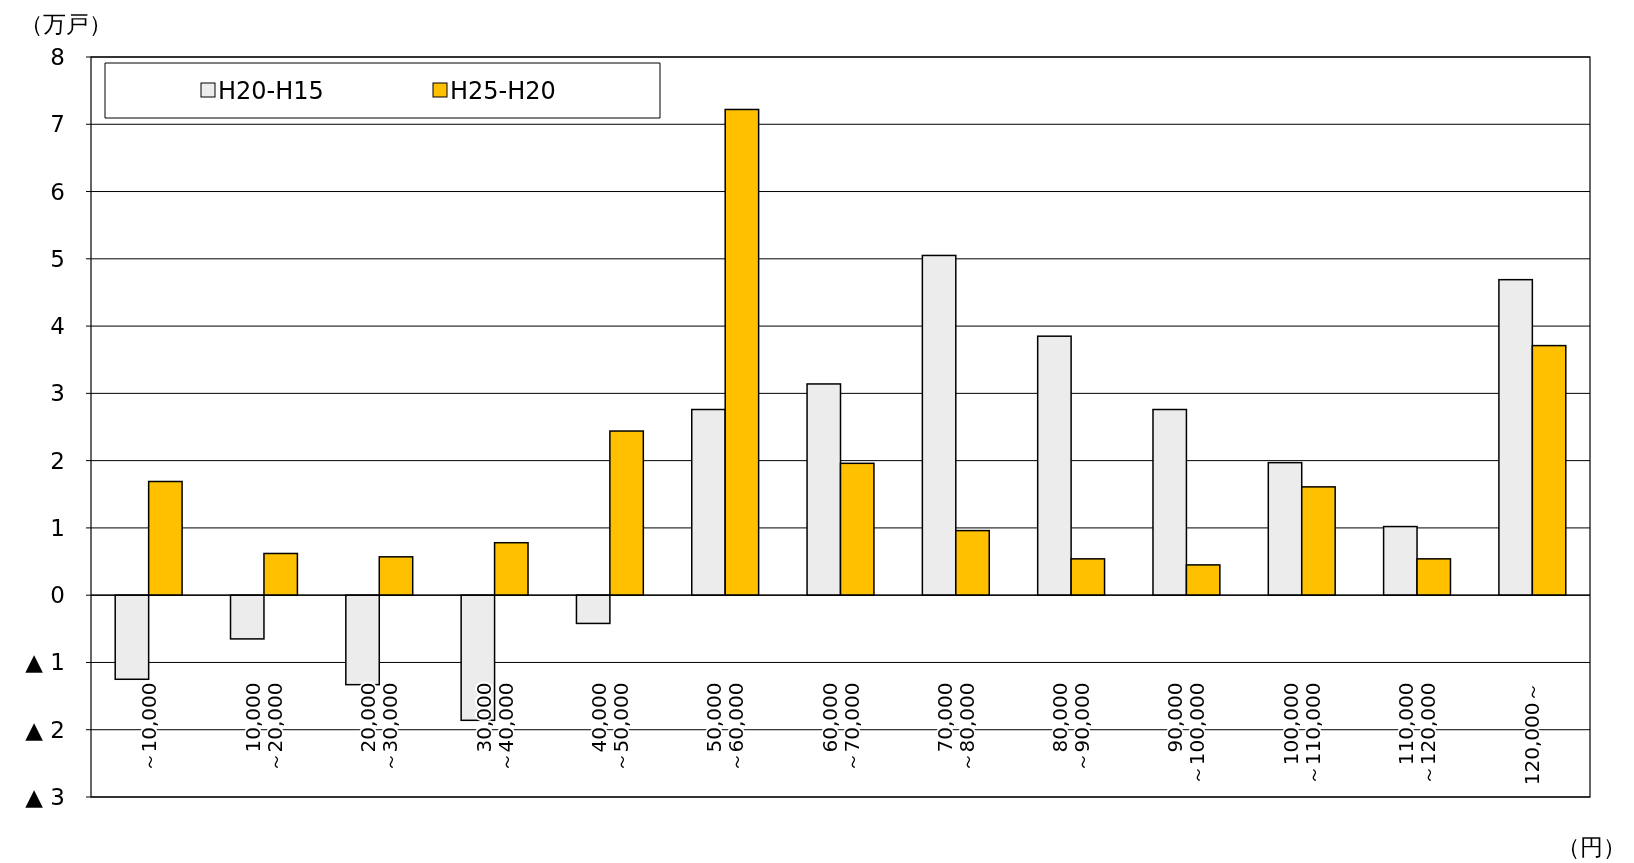 The width and height of the screenshot is (1634, 863). What do you see at coordinates (494, 727) in the screenshot?
I see `x-tick-label: 30,000 ～40,000` at bounding box center [494, 727].